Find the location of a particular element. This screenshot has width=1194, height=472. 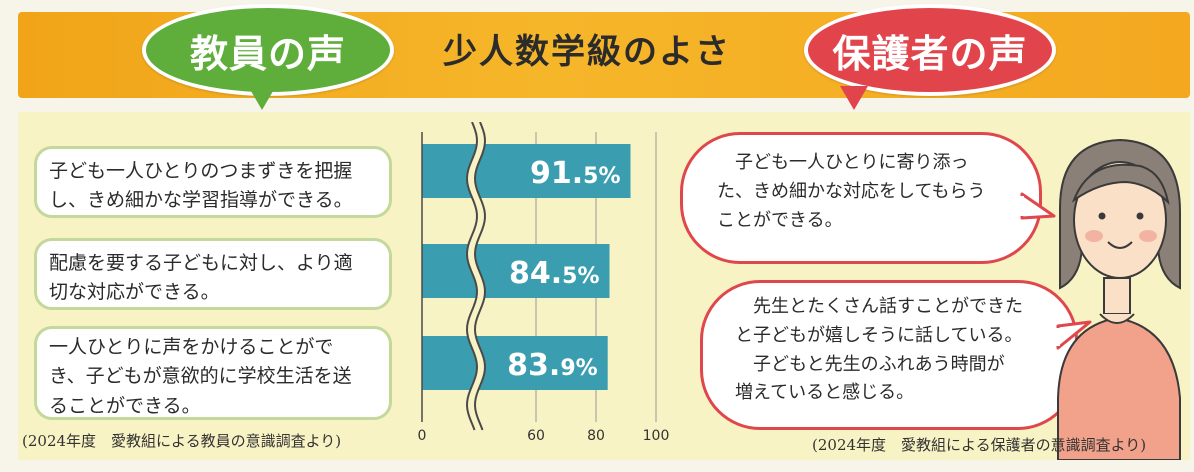

teacher-item-1: 子ども一人ひとりのつまずきを把握 し、きめ細かな学習指導ができる。 is located at coordinates (213, 182).